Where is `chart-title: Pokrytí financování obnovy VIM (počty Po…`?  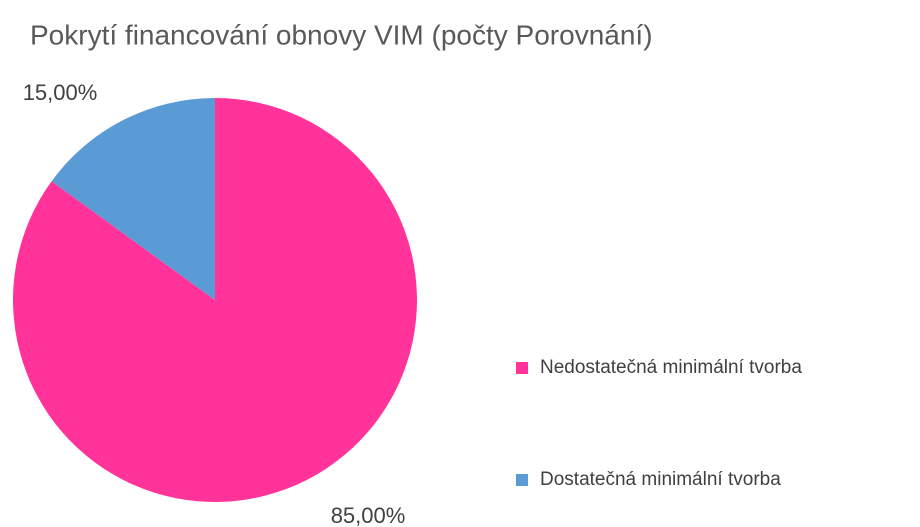
chart-title: Pokrytí financování obnovy VIM (počty Po… is located at coordinates (341, 34).